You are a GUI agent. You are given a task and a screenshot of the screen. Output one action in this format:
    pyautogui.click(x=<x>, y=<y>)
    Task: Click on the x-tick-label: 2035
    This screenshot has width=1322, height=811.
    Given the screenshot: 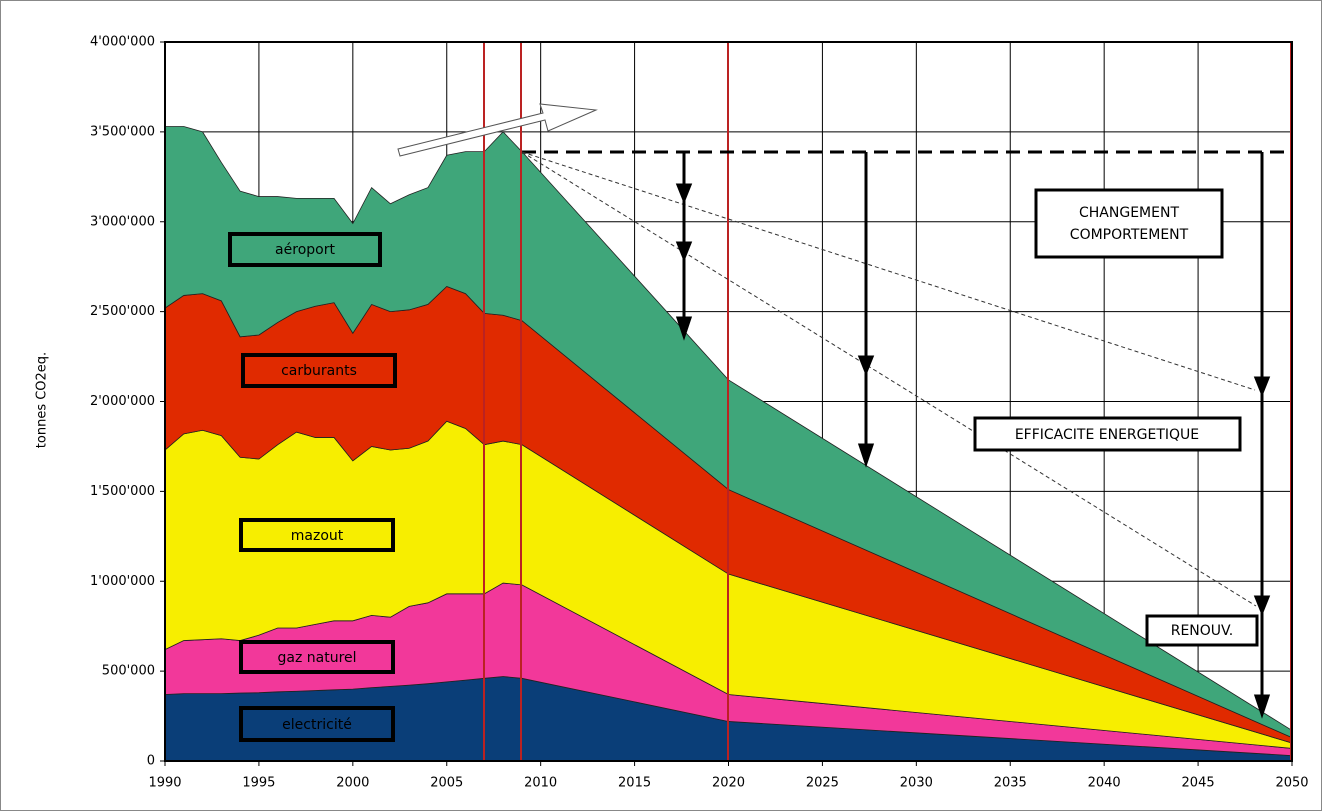 What is the action you would take?
    pyautogui.click(x=1010, y=783)
    